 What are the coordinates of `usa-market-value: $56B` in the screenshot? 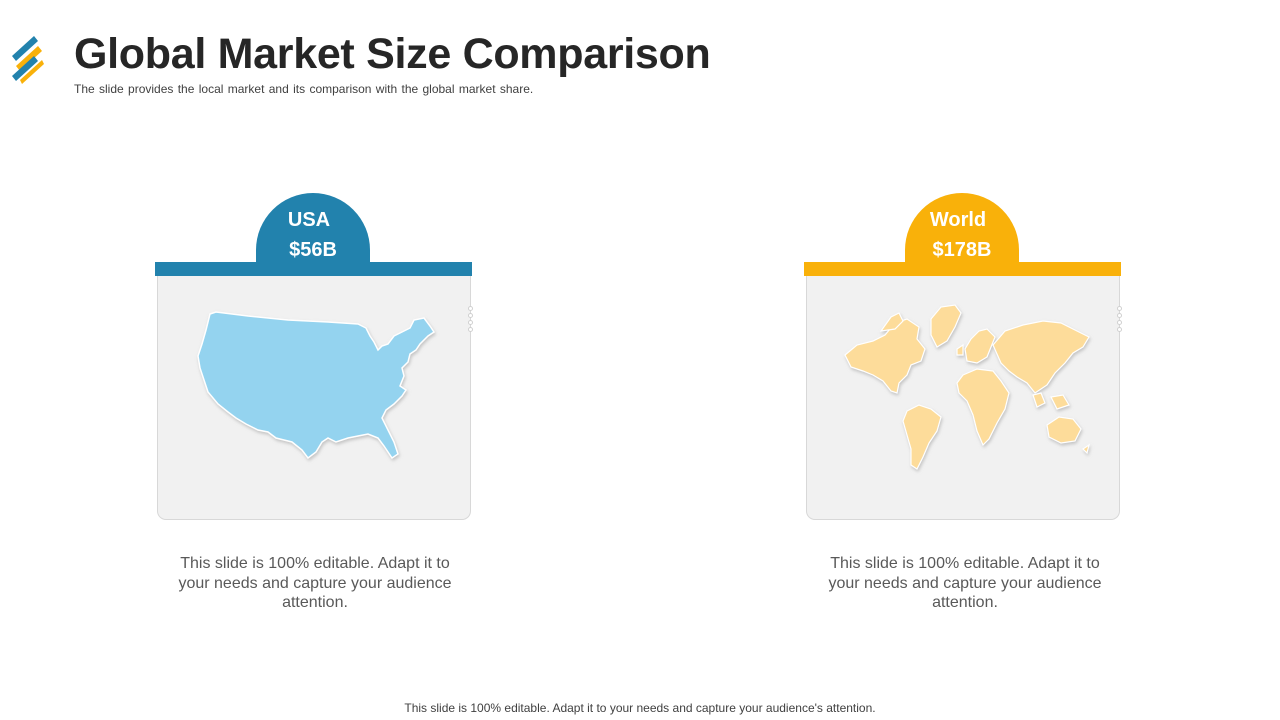 It's located at (313, 250).